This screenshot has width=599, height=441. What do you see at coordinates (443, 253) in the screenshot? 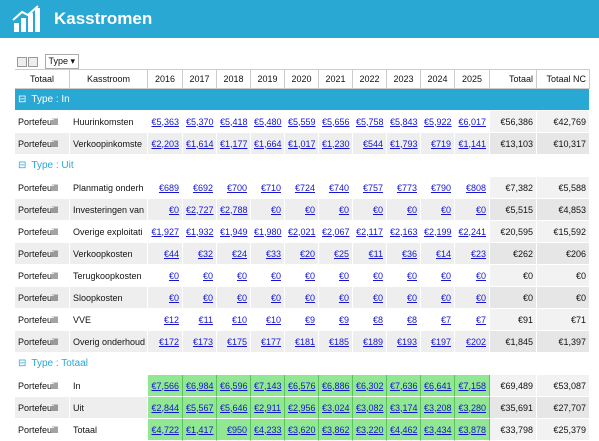
I see `value-link: €14` at bounding box center [443, 253].